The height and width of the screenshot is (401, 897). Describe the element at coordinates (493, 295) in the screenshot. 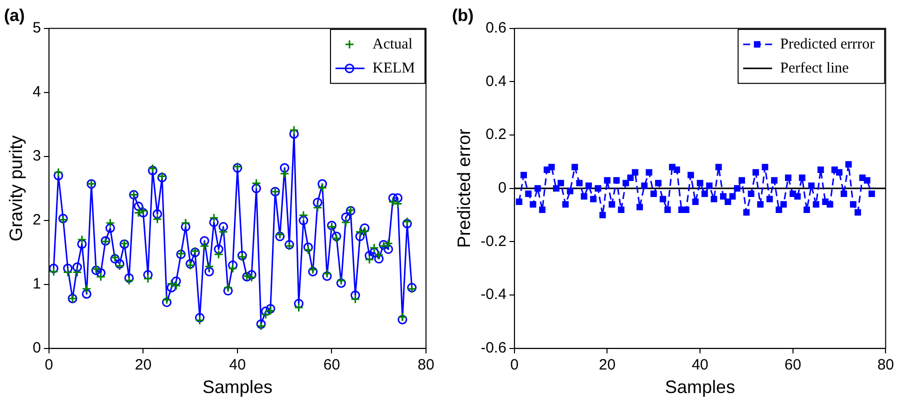

I see `y-tick-label: -0.4` at that location.